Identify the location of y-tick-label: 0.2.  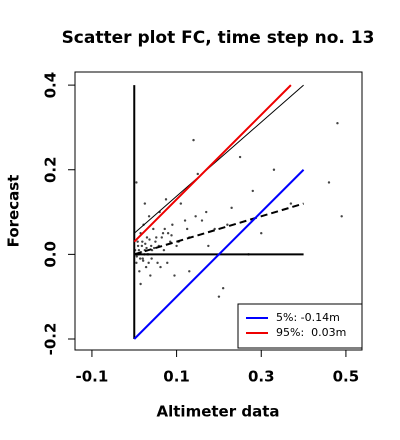
(51, 169).